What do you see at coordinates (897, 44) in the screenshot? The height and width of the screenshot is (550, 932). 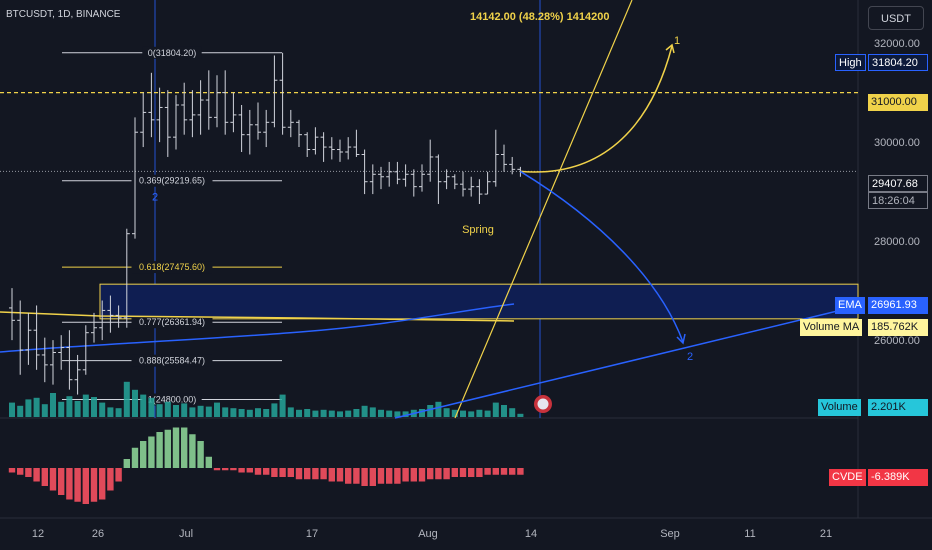 I see `price-axis-label: 32000.00` at bounding box center [897, 44].